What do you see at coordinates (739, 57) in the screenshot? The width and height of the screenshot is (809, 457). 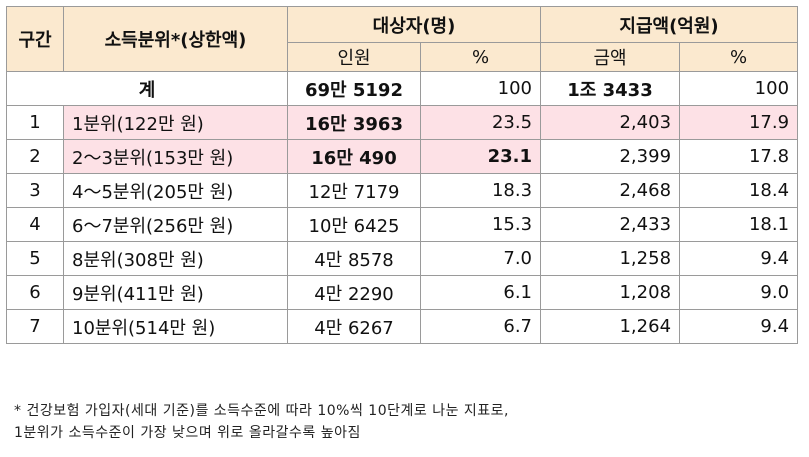 I see `header-amount-percent: %` at bounding box center [739, 57].